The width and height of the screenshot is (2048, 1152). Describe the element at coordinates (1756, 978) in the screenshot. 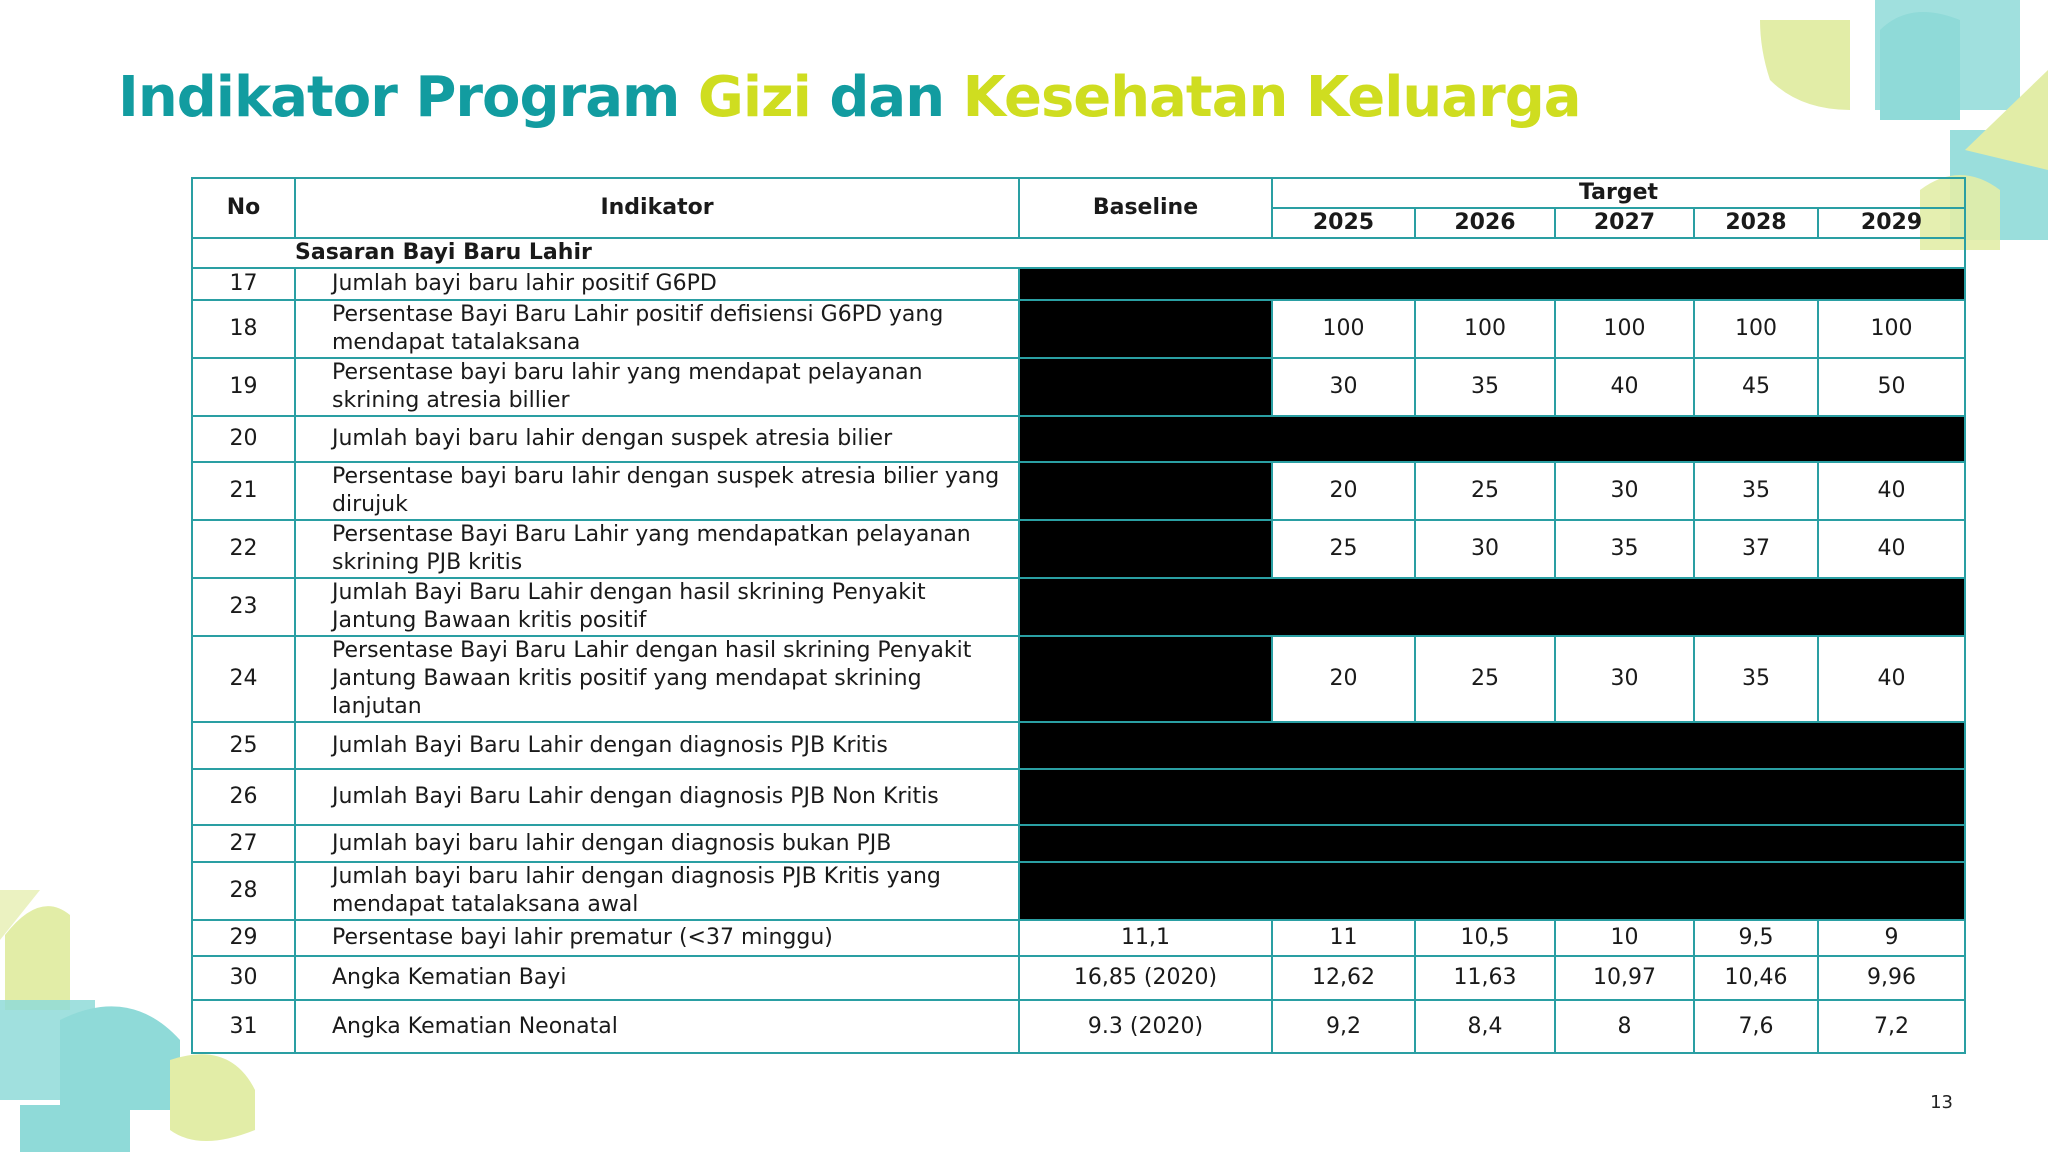

I see `row-target-value: 10,46` at that location.